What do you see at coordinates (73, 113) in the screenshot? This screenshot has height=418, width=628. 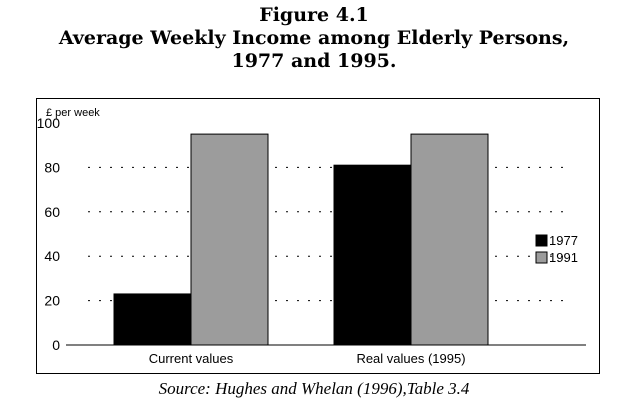 I see `y-axis-label: £ per week` at bounding box center [73, 113].